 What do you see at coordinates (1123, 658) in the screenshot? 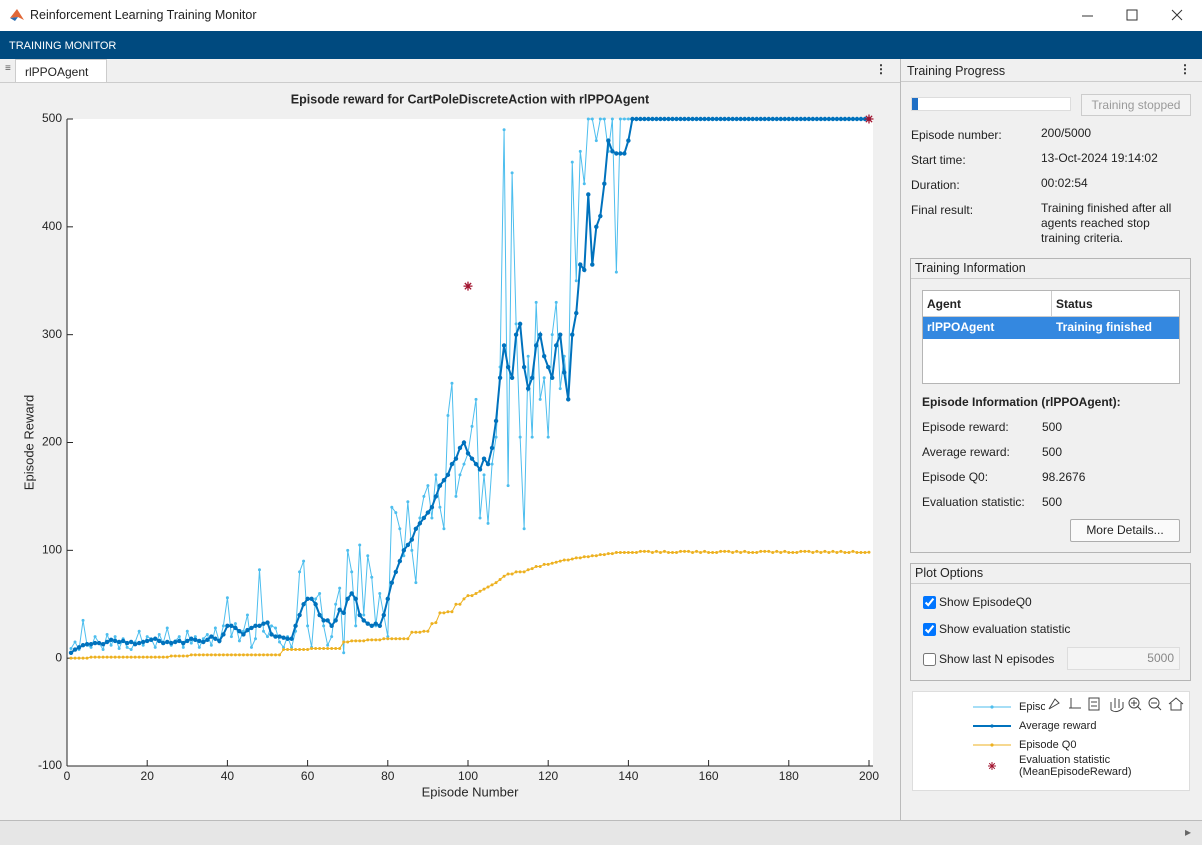
I see `last-n-input: 5000` at bounding box center [1123, 658].